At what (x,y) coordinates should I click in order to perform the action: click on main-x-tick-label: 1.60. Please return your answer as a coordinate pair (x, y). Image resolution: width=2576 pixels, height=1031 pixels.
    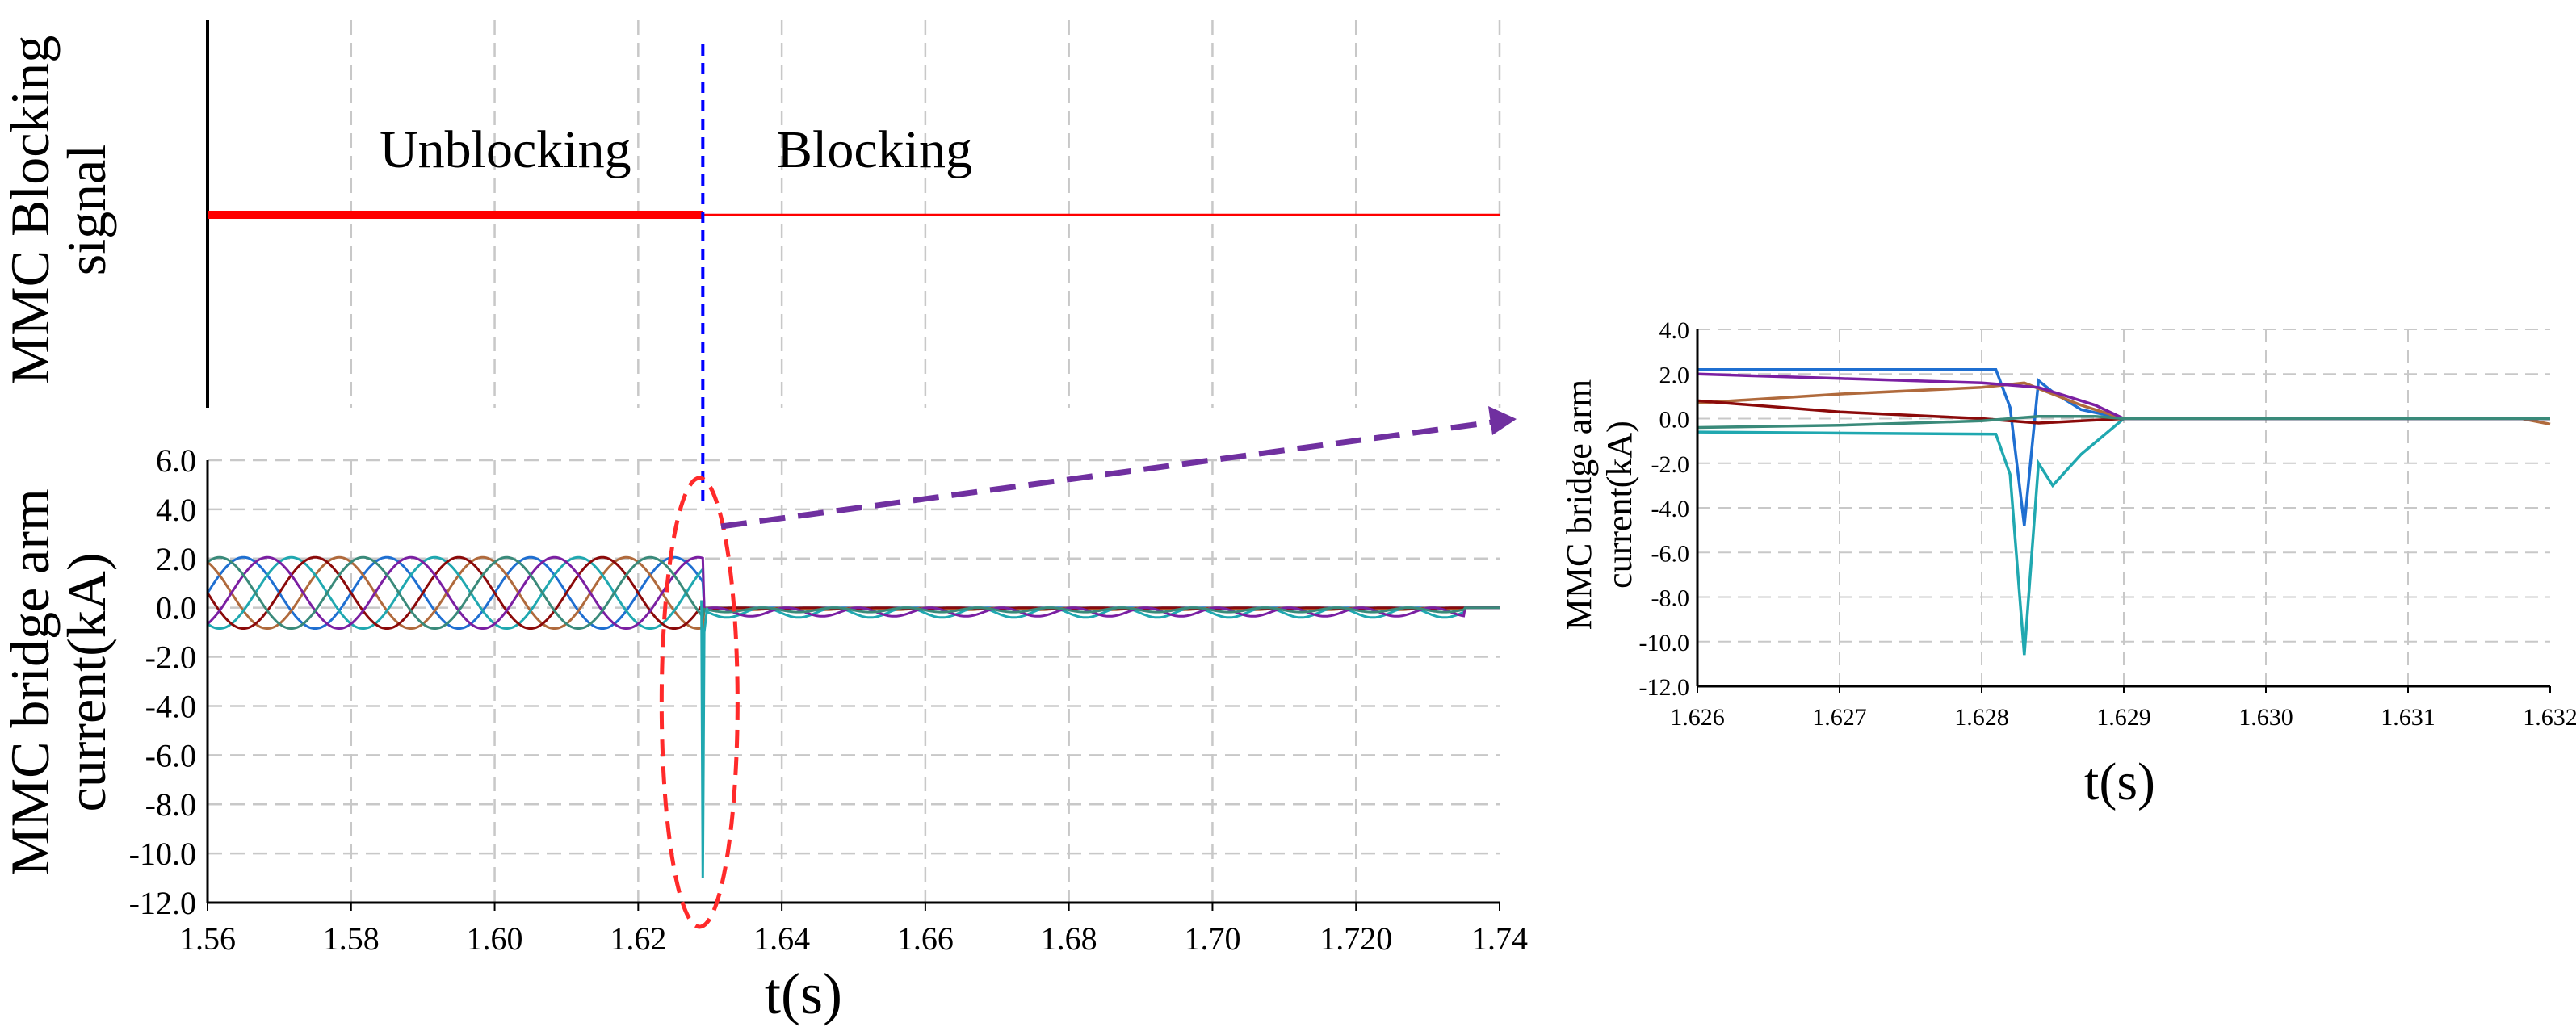
    Looking at the image, I should click on (495, 939).